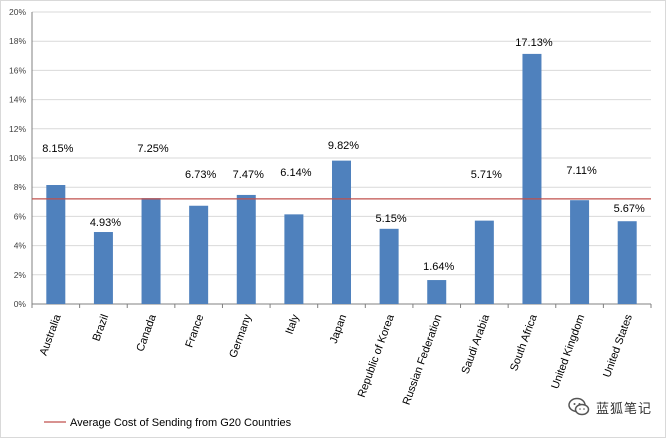  Describe the element at coordinates (17, 41) in the screenshot. I see `y-tick-label: 18%` at that location.